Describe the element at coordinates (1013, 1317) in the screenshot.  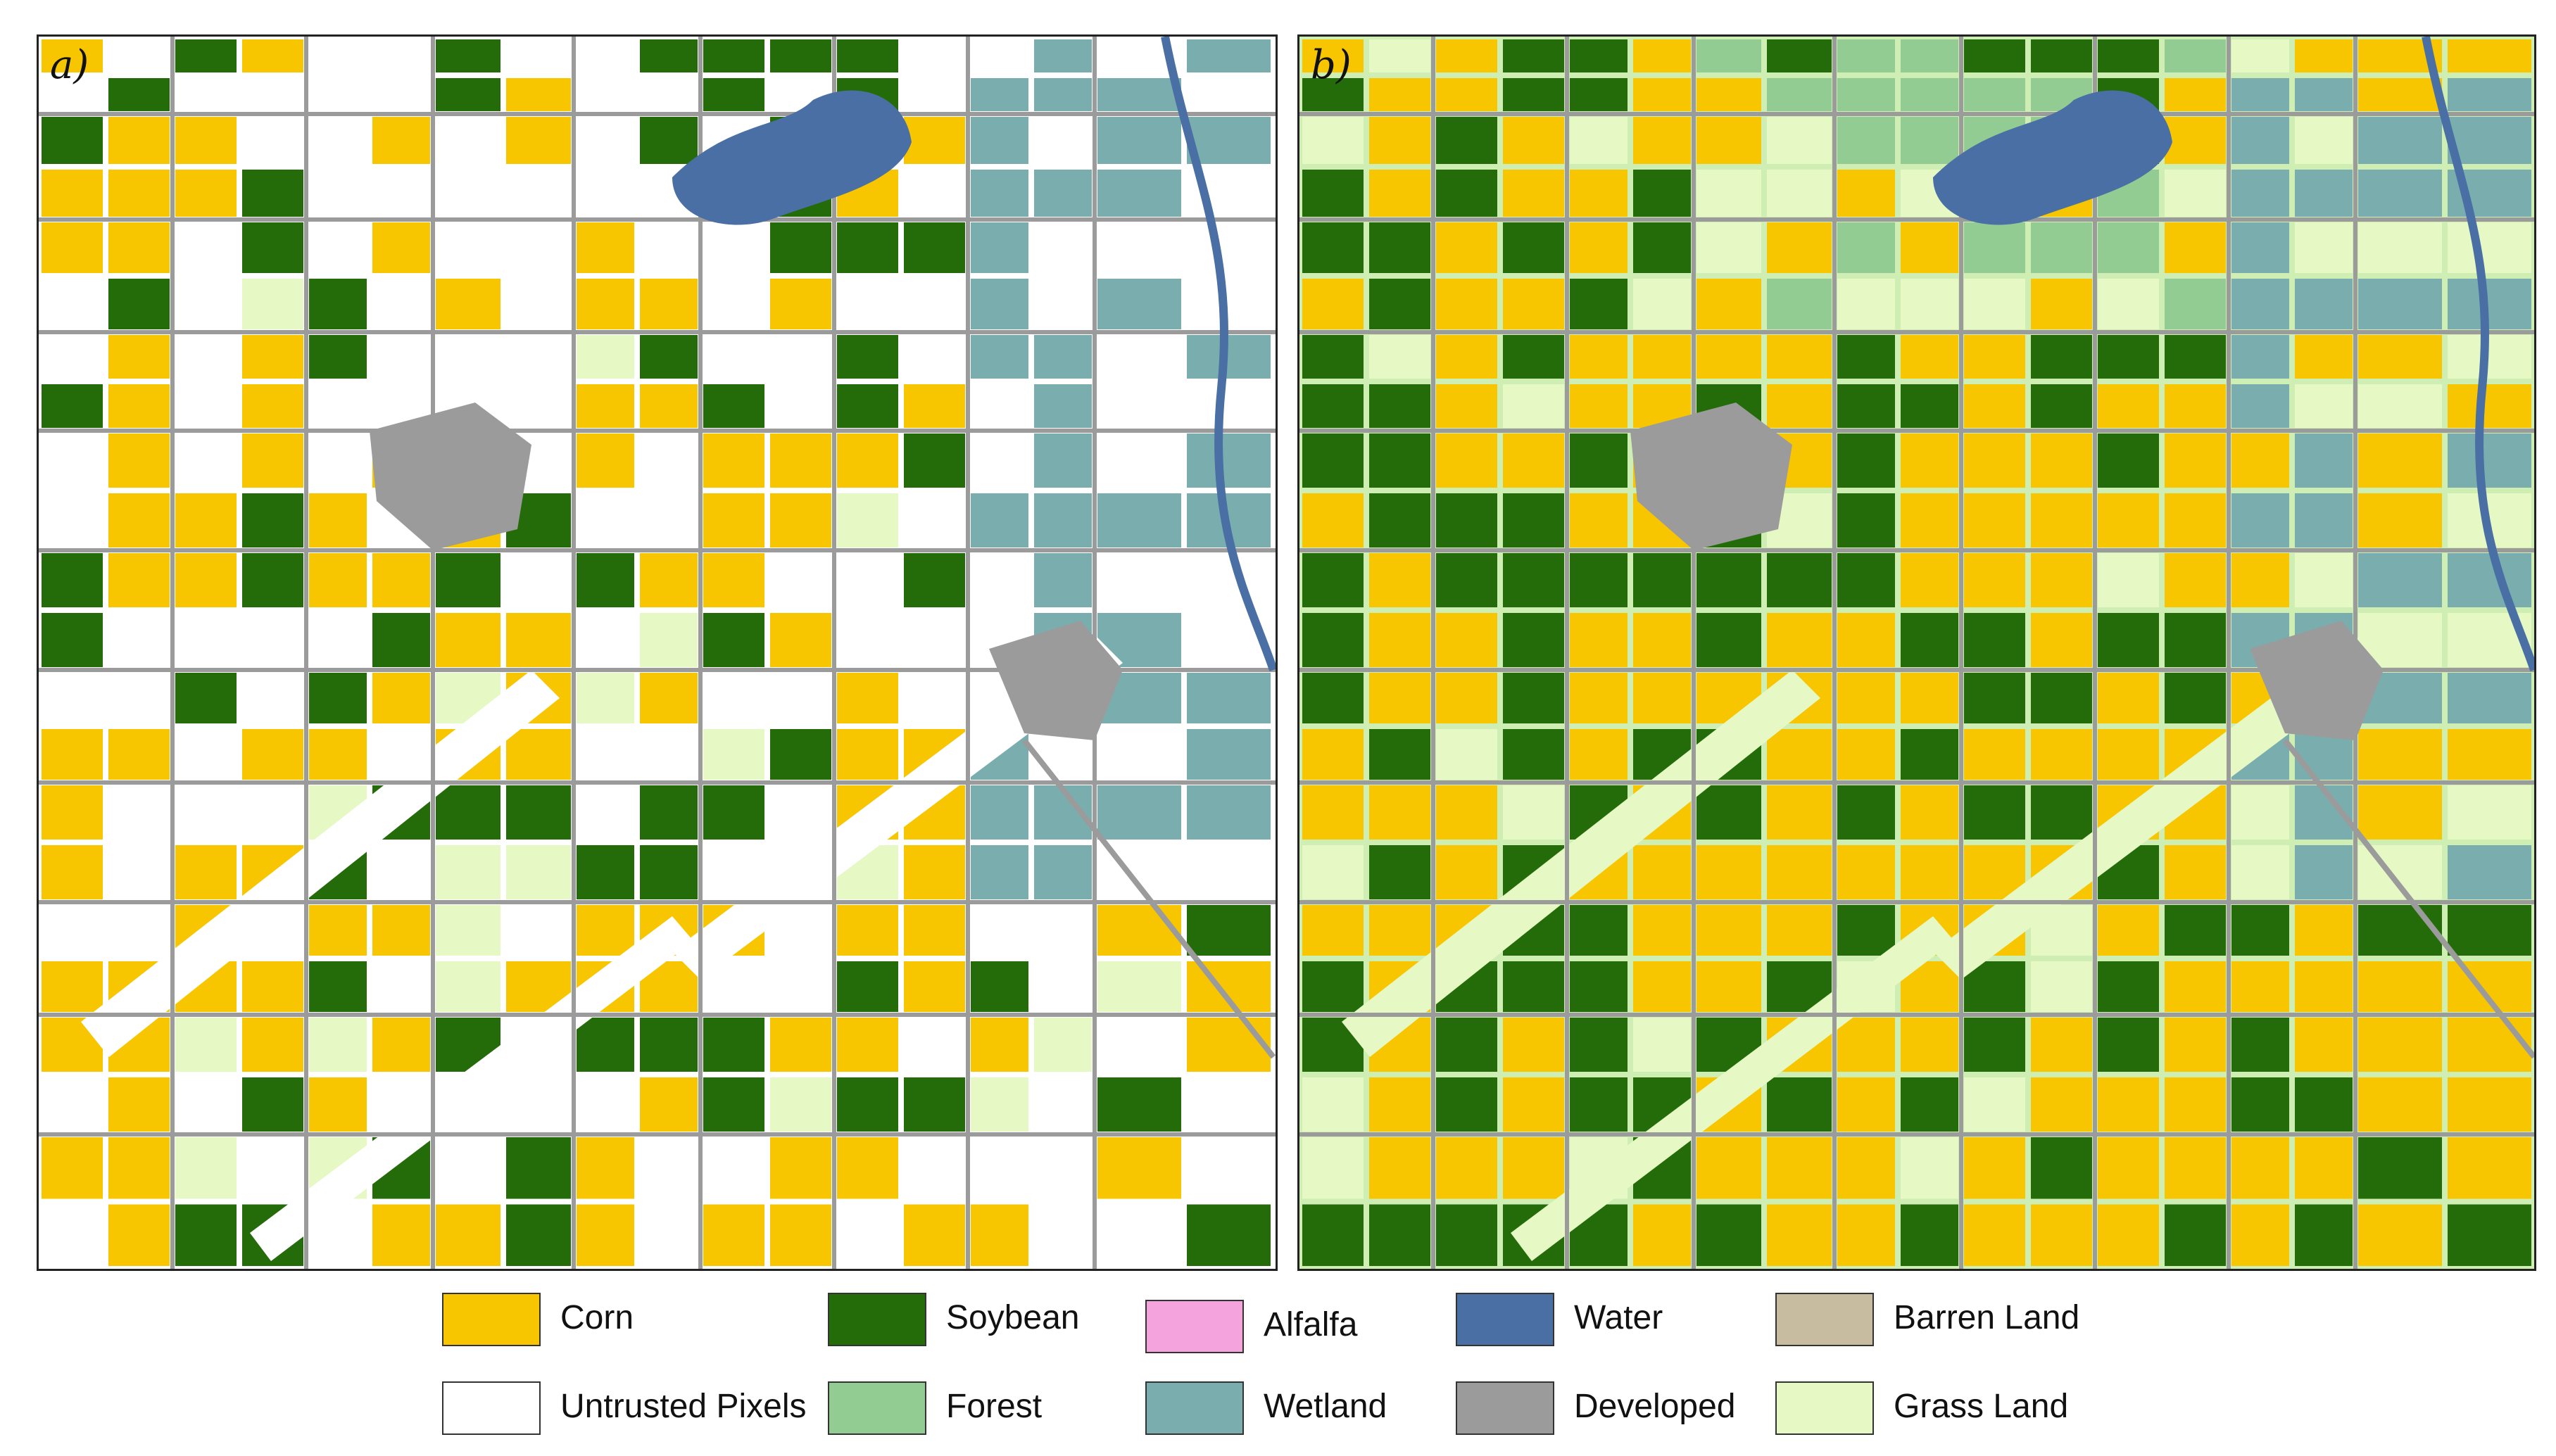
I see `legend-label-soybean: Soybean` at that location.